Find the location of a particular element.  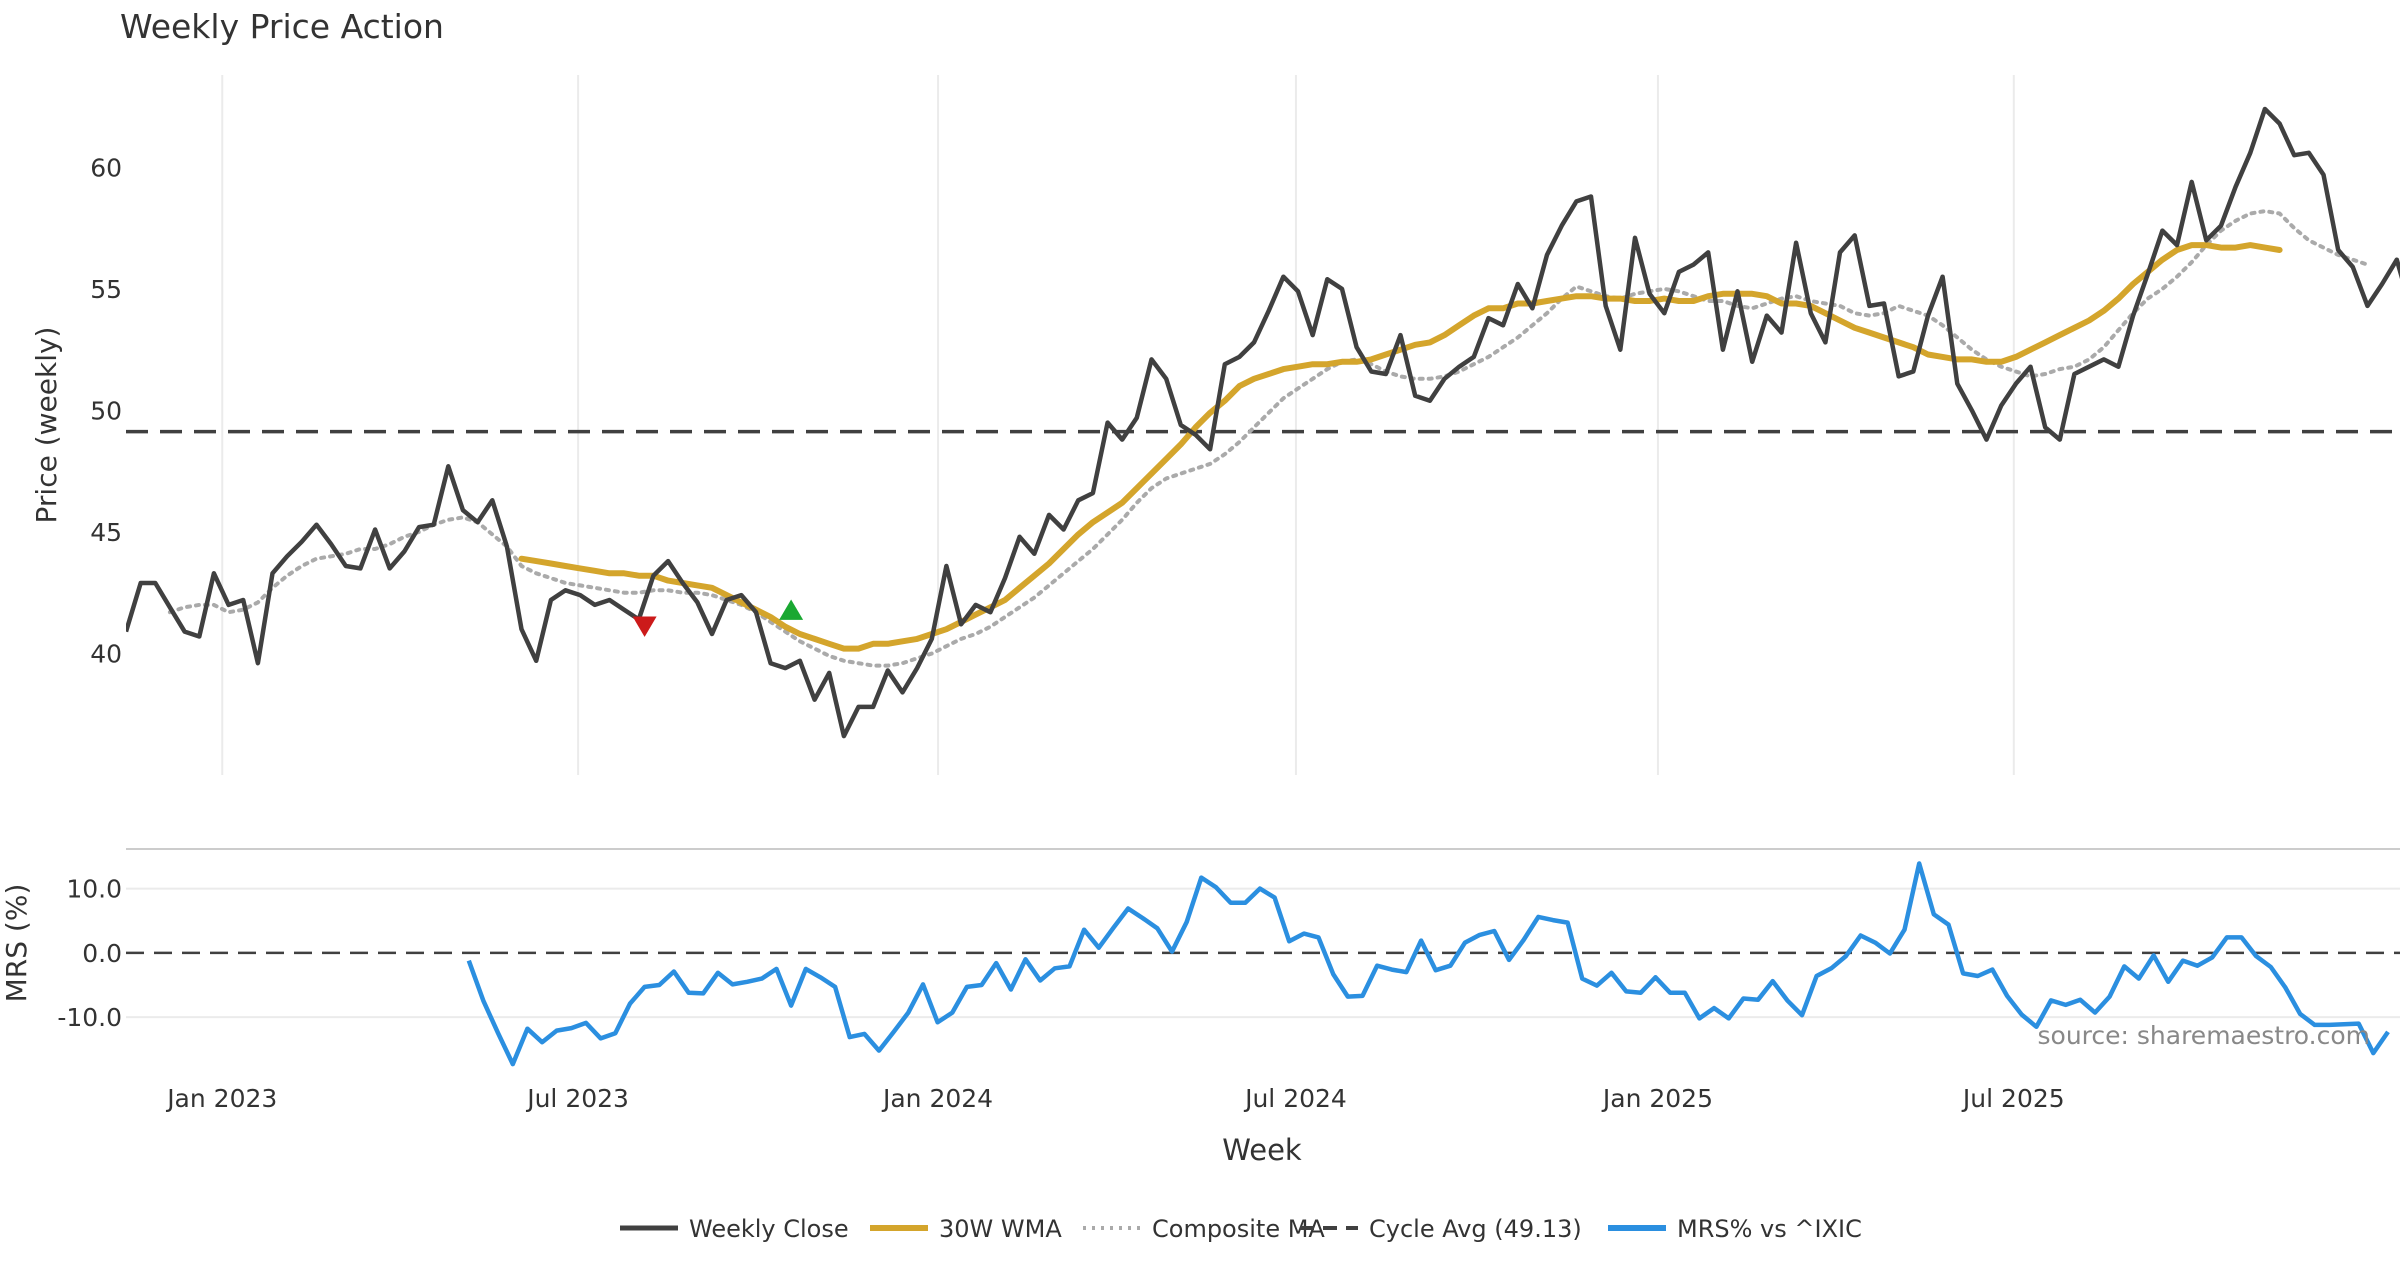

price-y-tick-label: 50 is located at coordinates (106, 410).